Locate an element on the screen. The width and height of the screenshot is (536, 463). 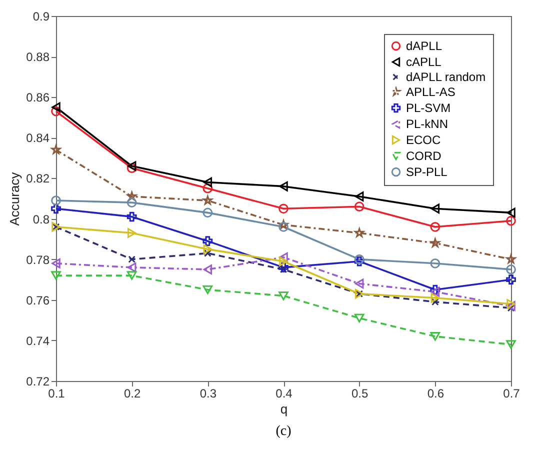
legend-label: SP-PLL is located at coordinates (427, 172).